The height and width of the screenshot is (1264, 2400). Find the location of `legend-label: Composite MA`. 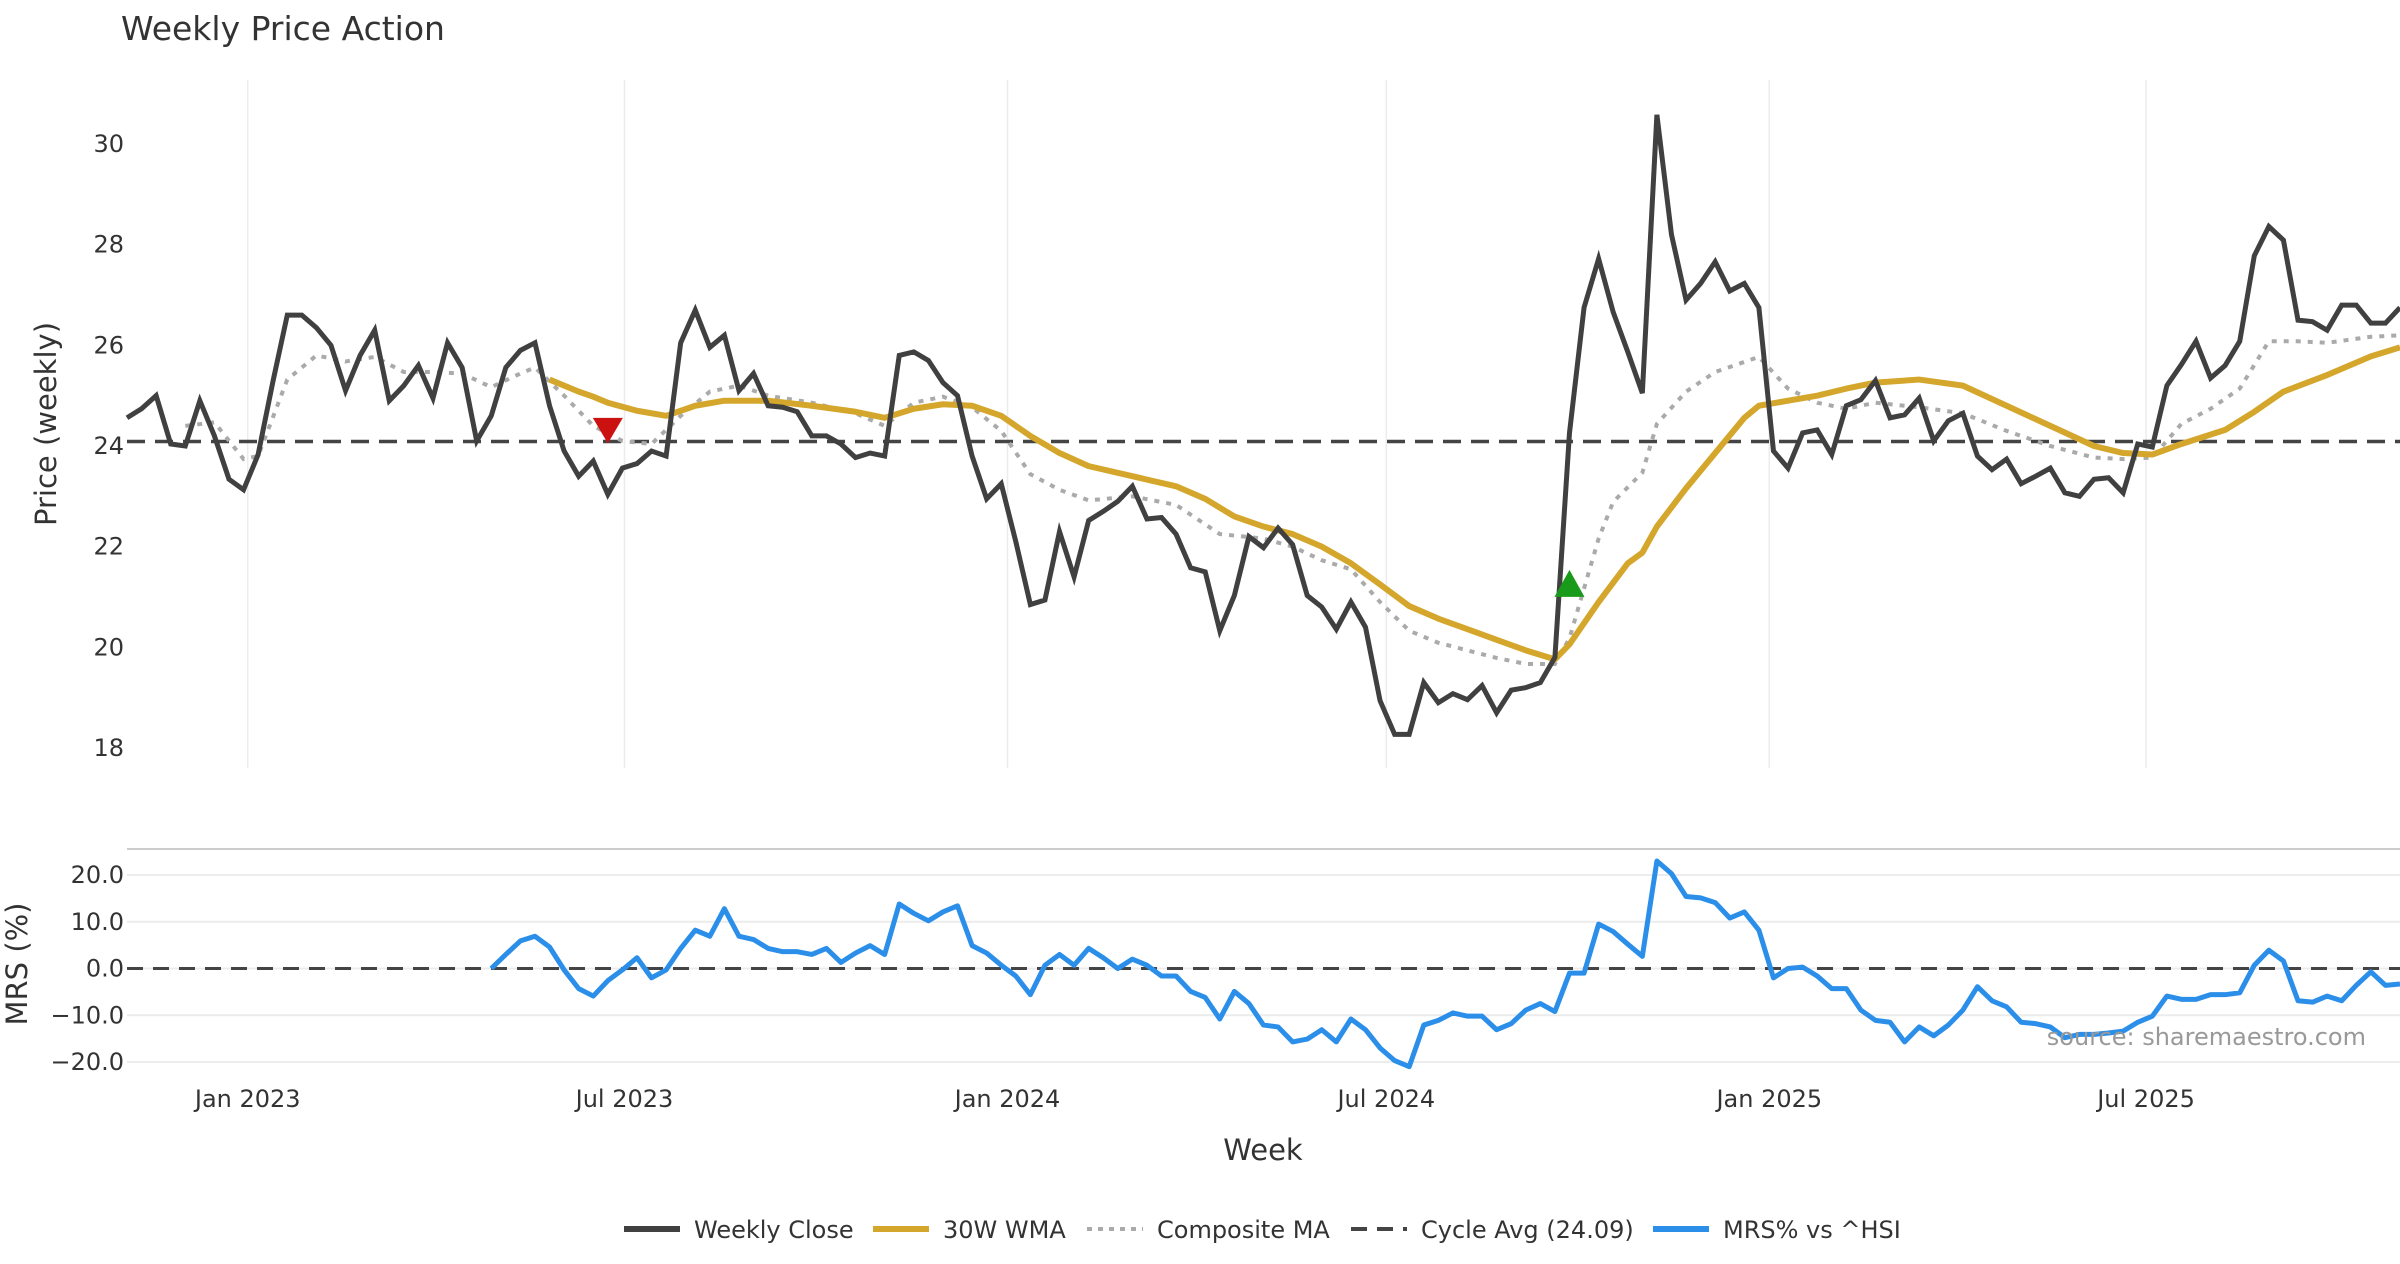

legend-label: Composite MA is located at coordinates (1243, 1230).